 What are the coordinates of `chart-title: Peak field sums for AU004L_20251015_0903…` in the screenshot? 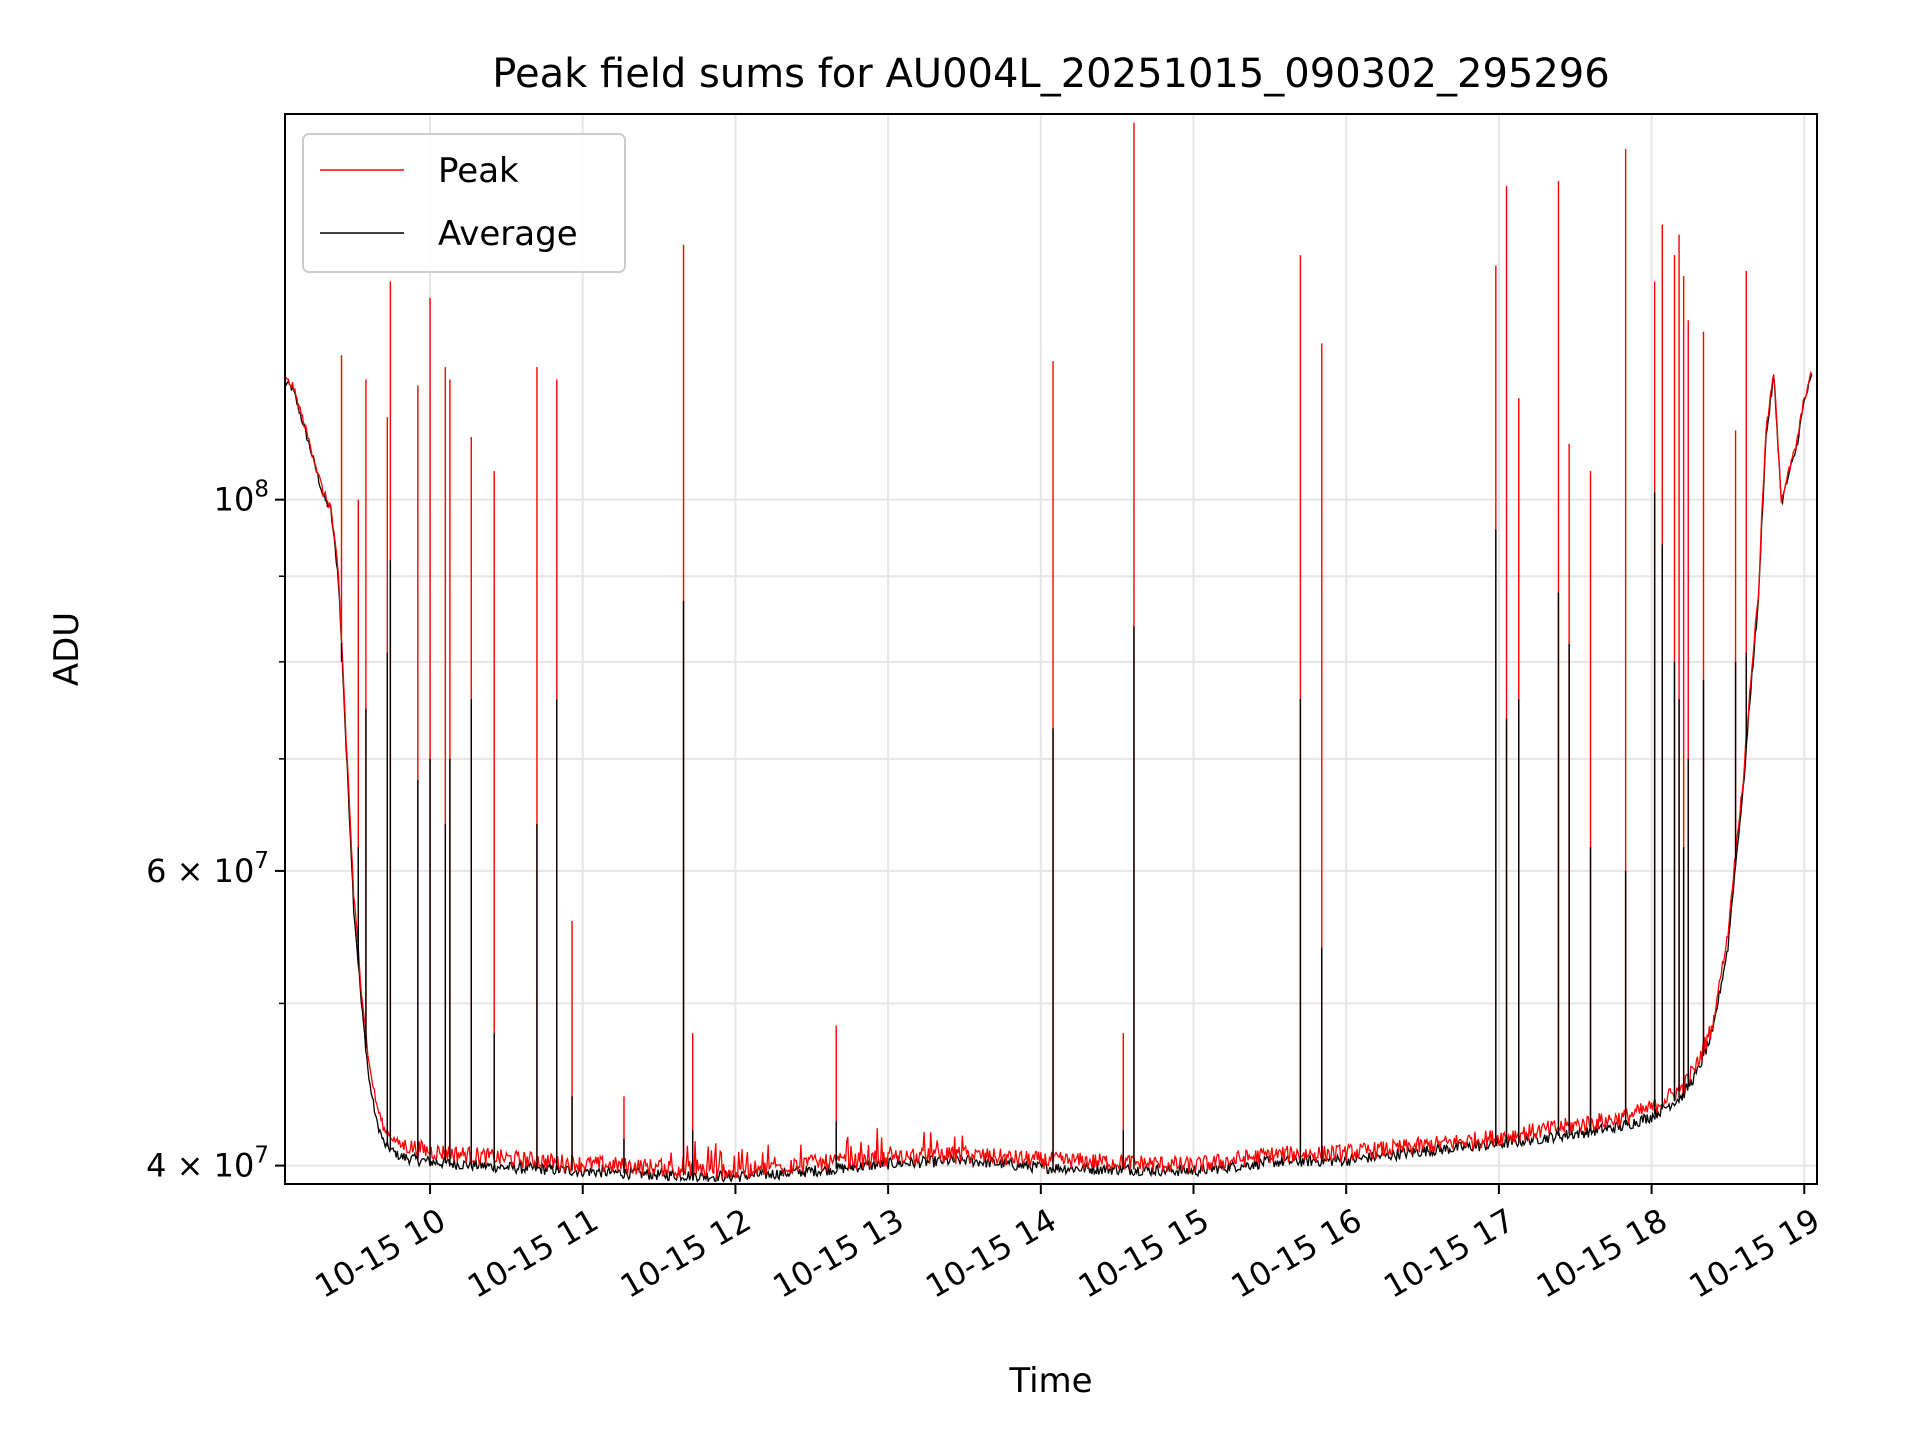 It's located at (1050, 74).